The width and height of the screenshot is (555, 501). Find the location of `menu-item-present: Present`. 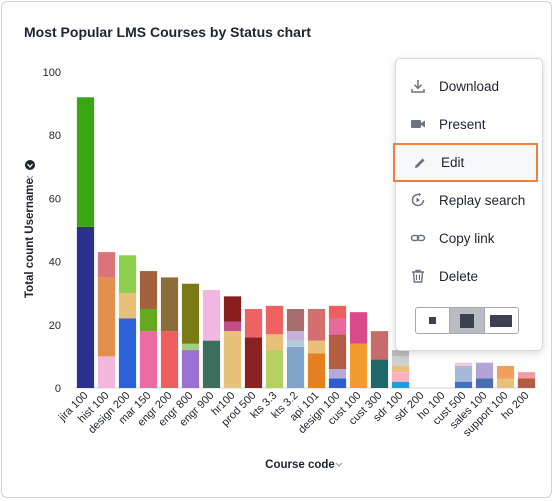

menu-item-present: Present is located at coordinates (469, 124).